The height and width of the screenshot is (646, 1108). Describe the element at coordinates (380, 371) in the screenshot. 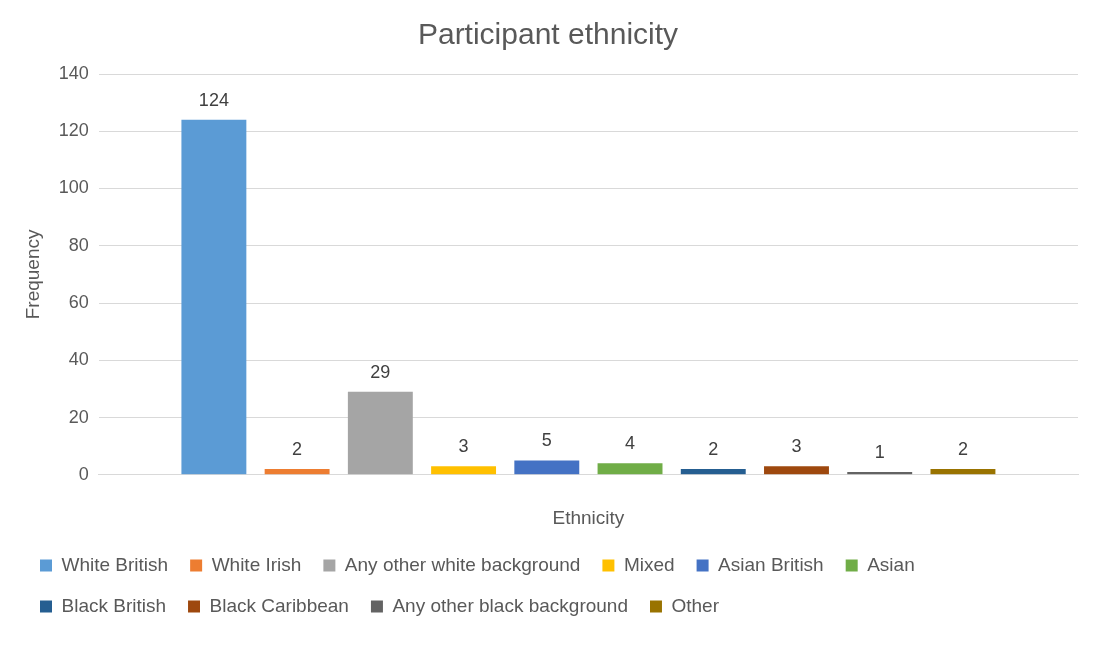

I see `data-label: 29` at that location.